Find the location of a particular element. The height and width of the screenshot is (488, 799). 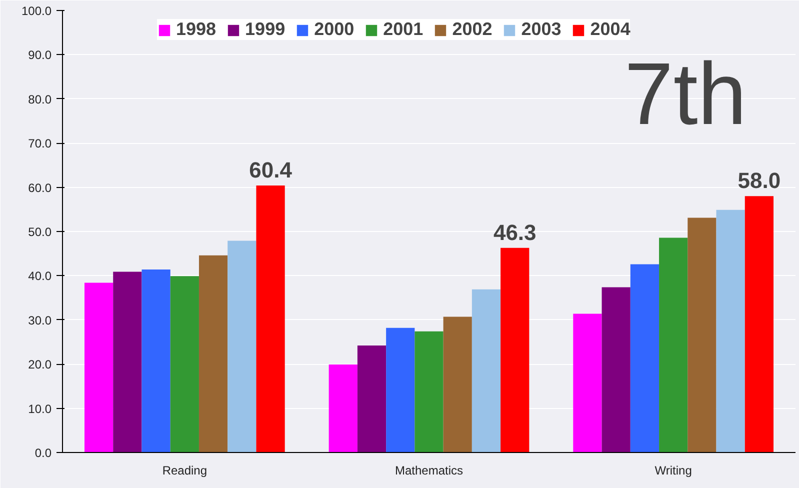

y-tick-label: 50.0 is located at coordinates (40, 232).